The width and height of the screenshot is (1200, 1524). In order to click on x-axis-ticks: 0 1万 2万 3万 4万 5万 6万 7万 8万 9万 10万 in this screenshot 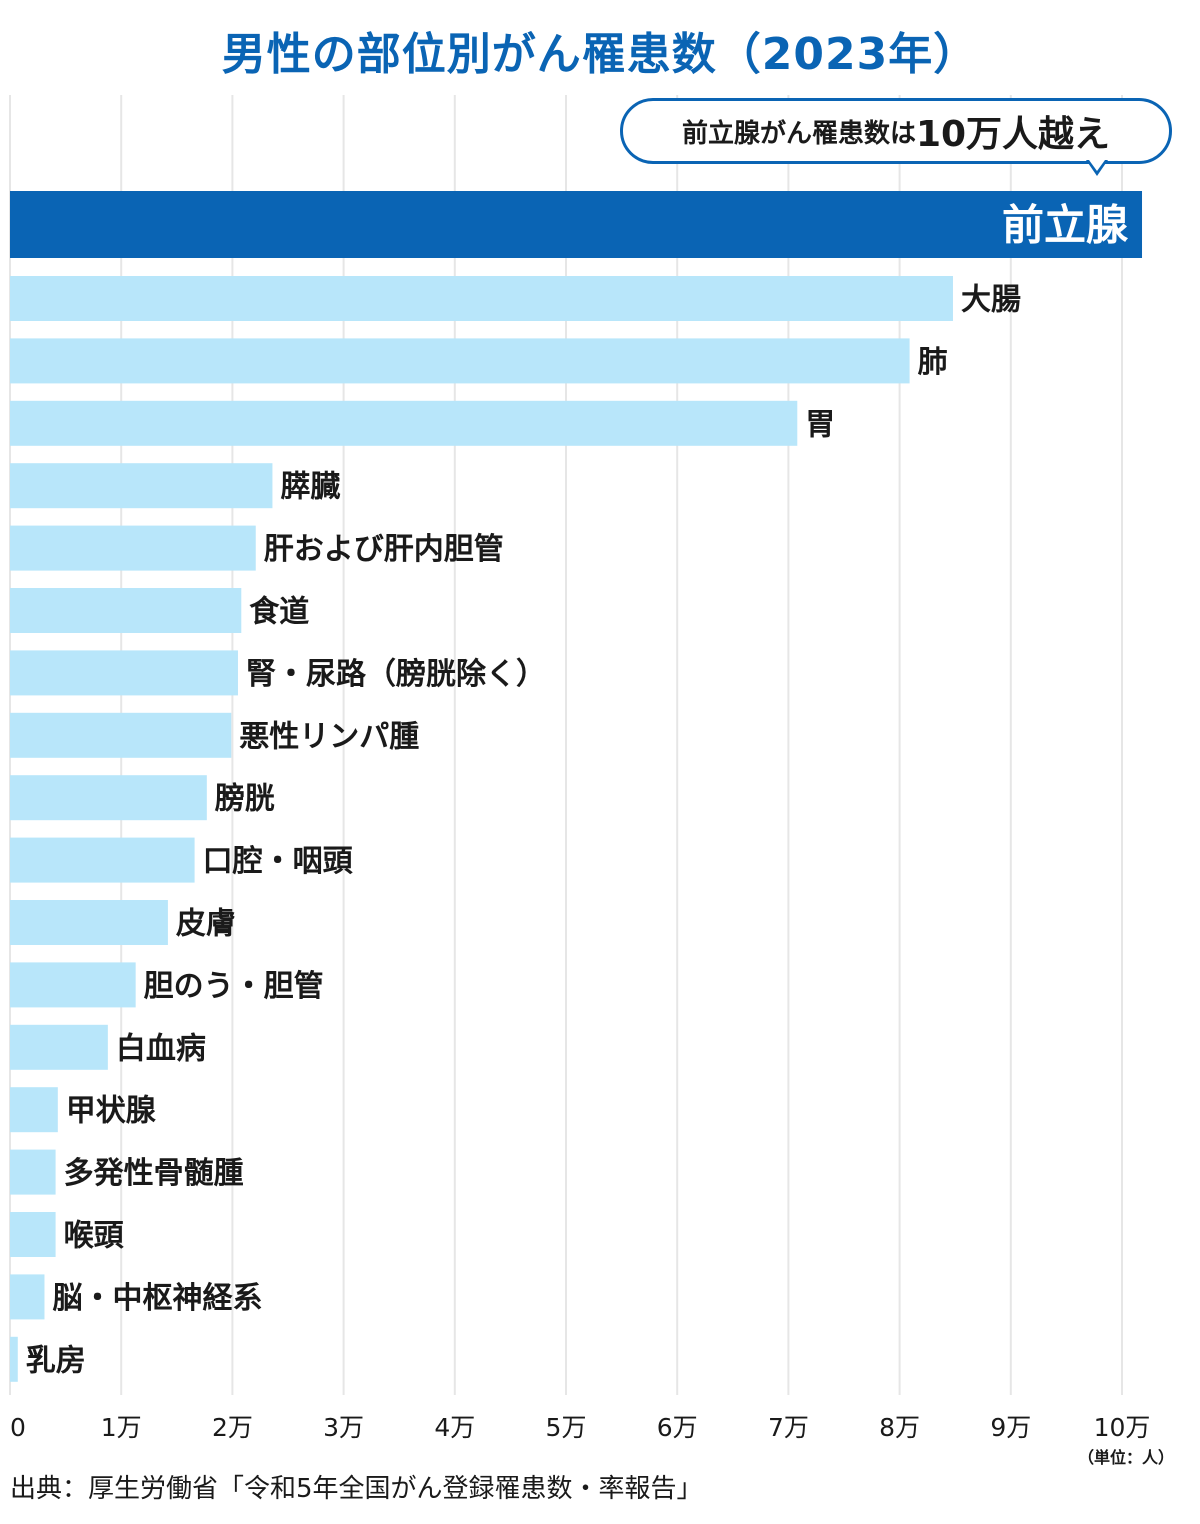, I will do `click(580, 1427)`.